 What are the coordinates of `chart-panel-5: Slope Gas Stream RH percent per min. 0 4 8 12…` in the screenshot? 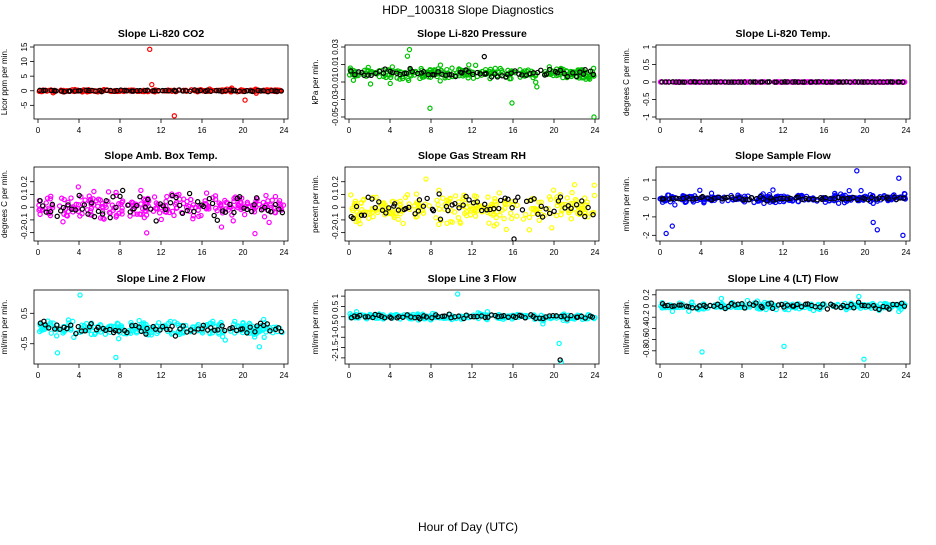 It's located at (455, 203).